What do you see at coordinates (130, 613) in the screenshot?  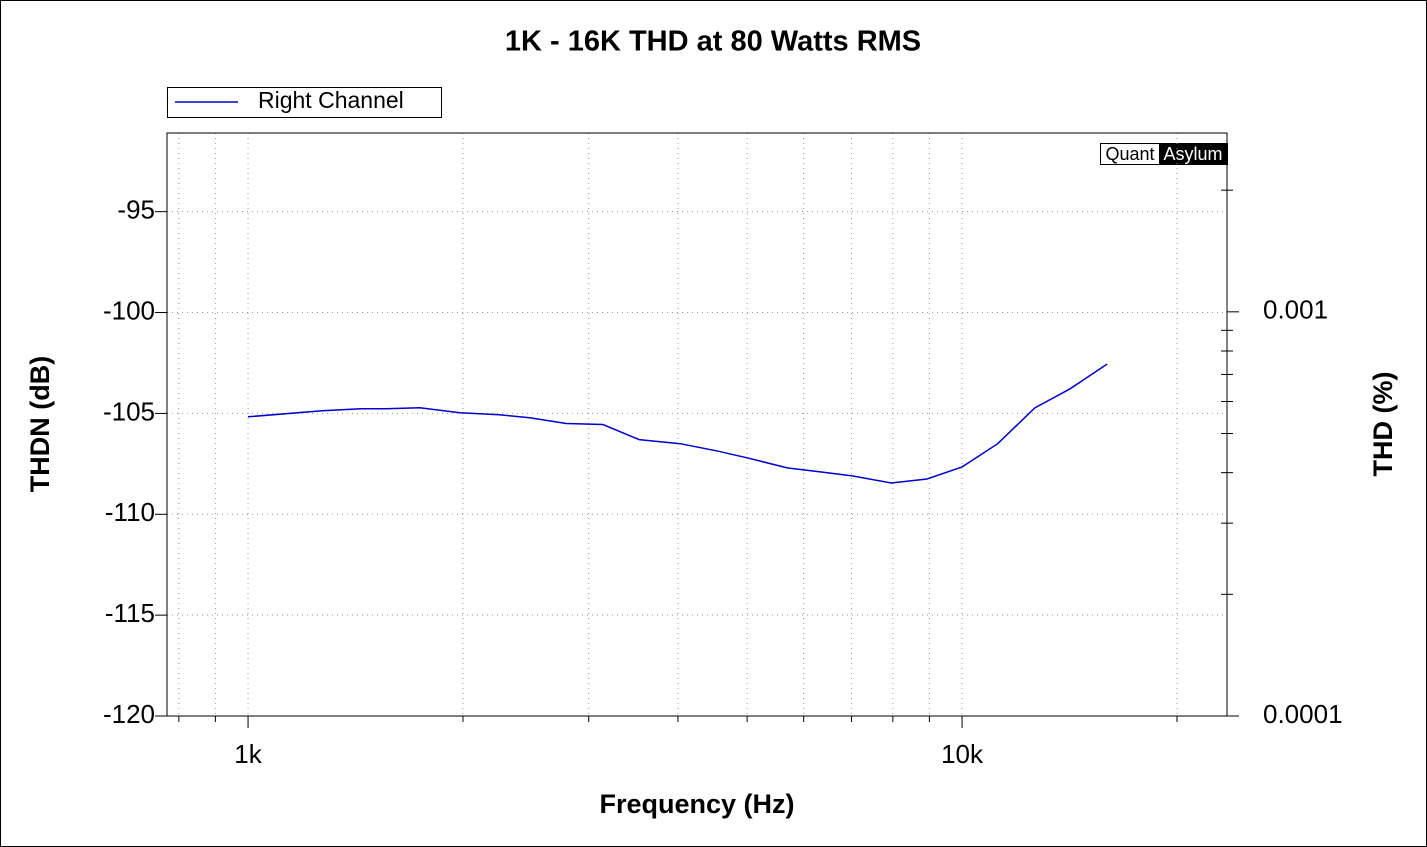 I see `y-tick-label: -115` at bounding box center [130, 613].